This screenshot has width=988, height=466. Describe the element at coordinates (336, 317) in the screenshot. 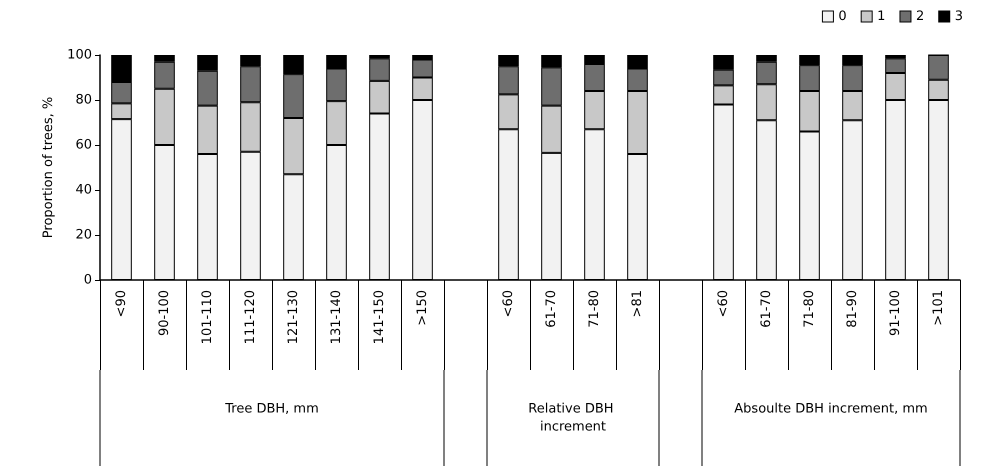

I see `x-tick-label: 131-140` at that location.